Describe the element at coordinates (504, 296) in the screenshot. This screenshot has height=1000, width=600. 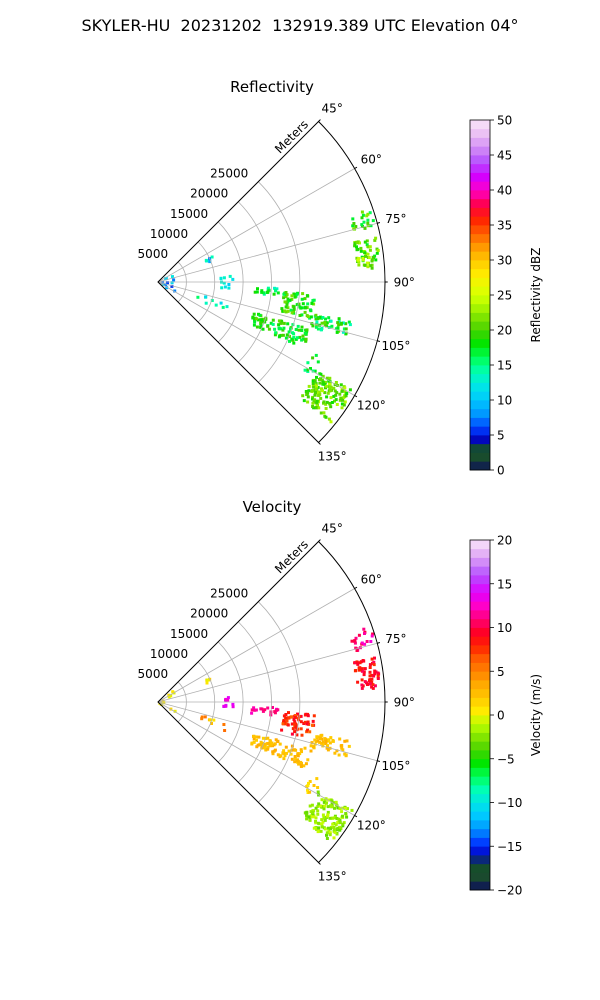
I see `colorbar-tick-label: 25` at that location.